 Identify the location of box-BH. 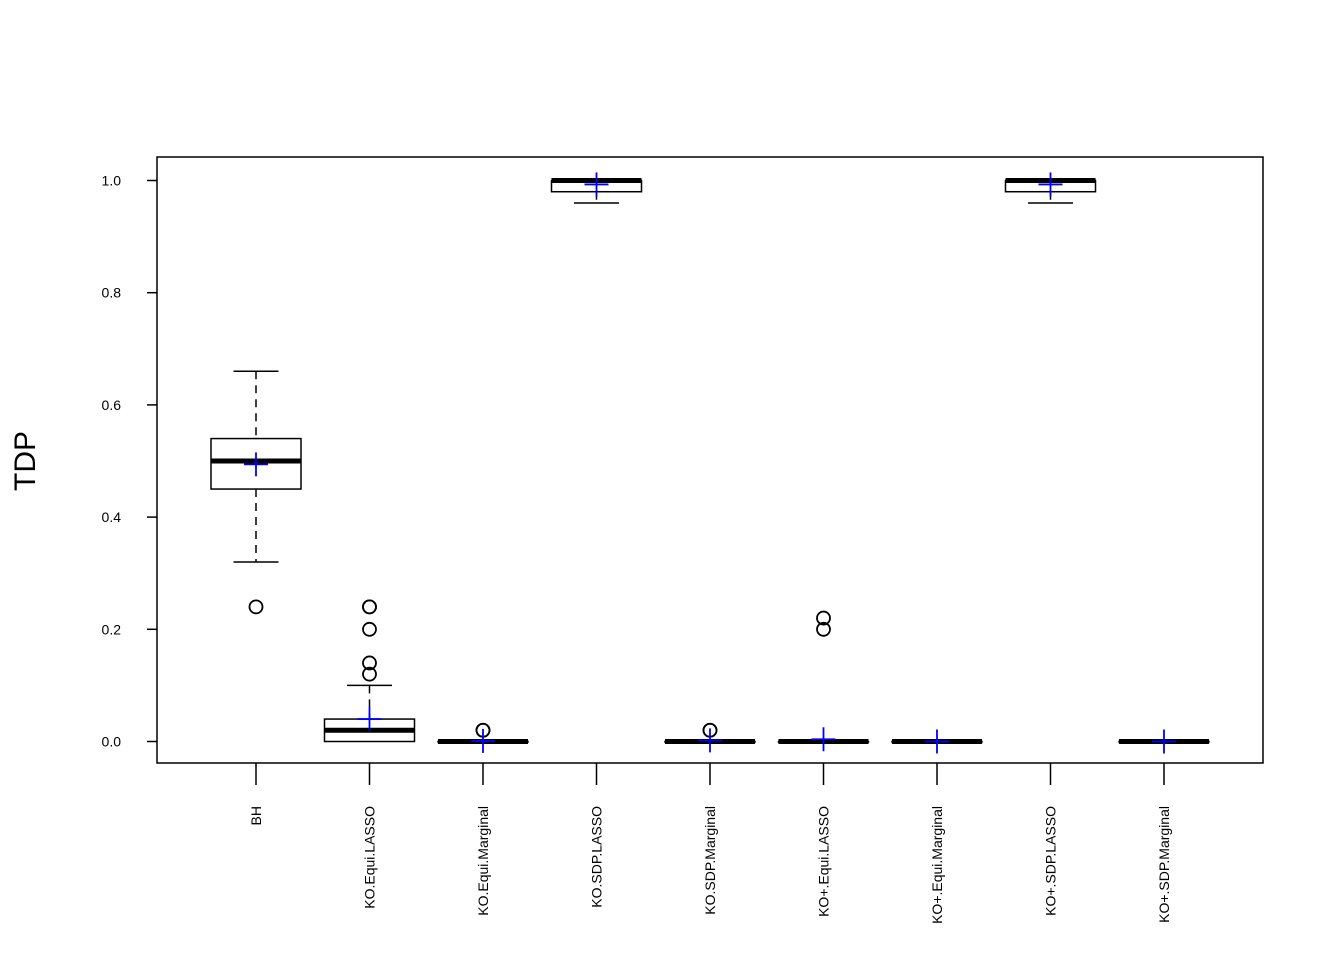
(256, 492).